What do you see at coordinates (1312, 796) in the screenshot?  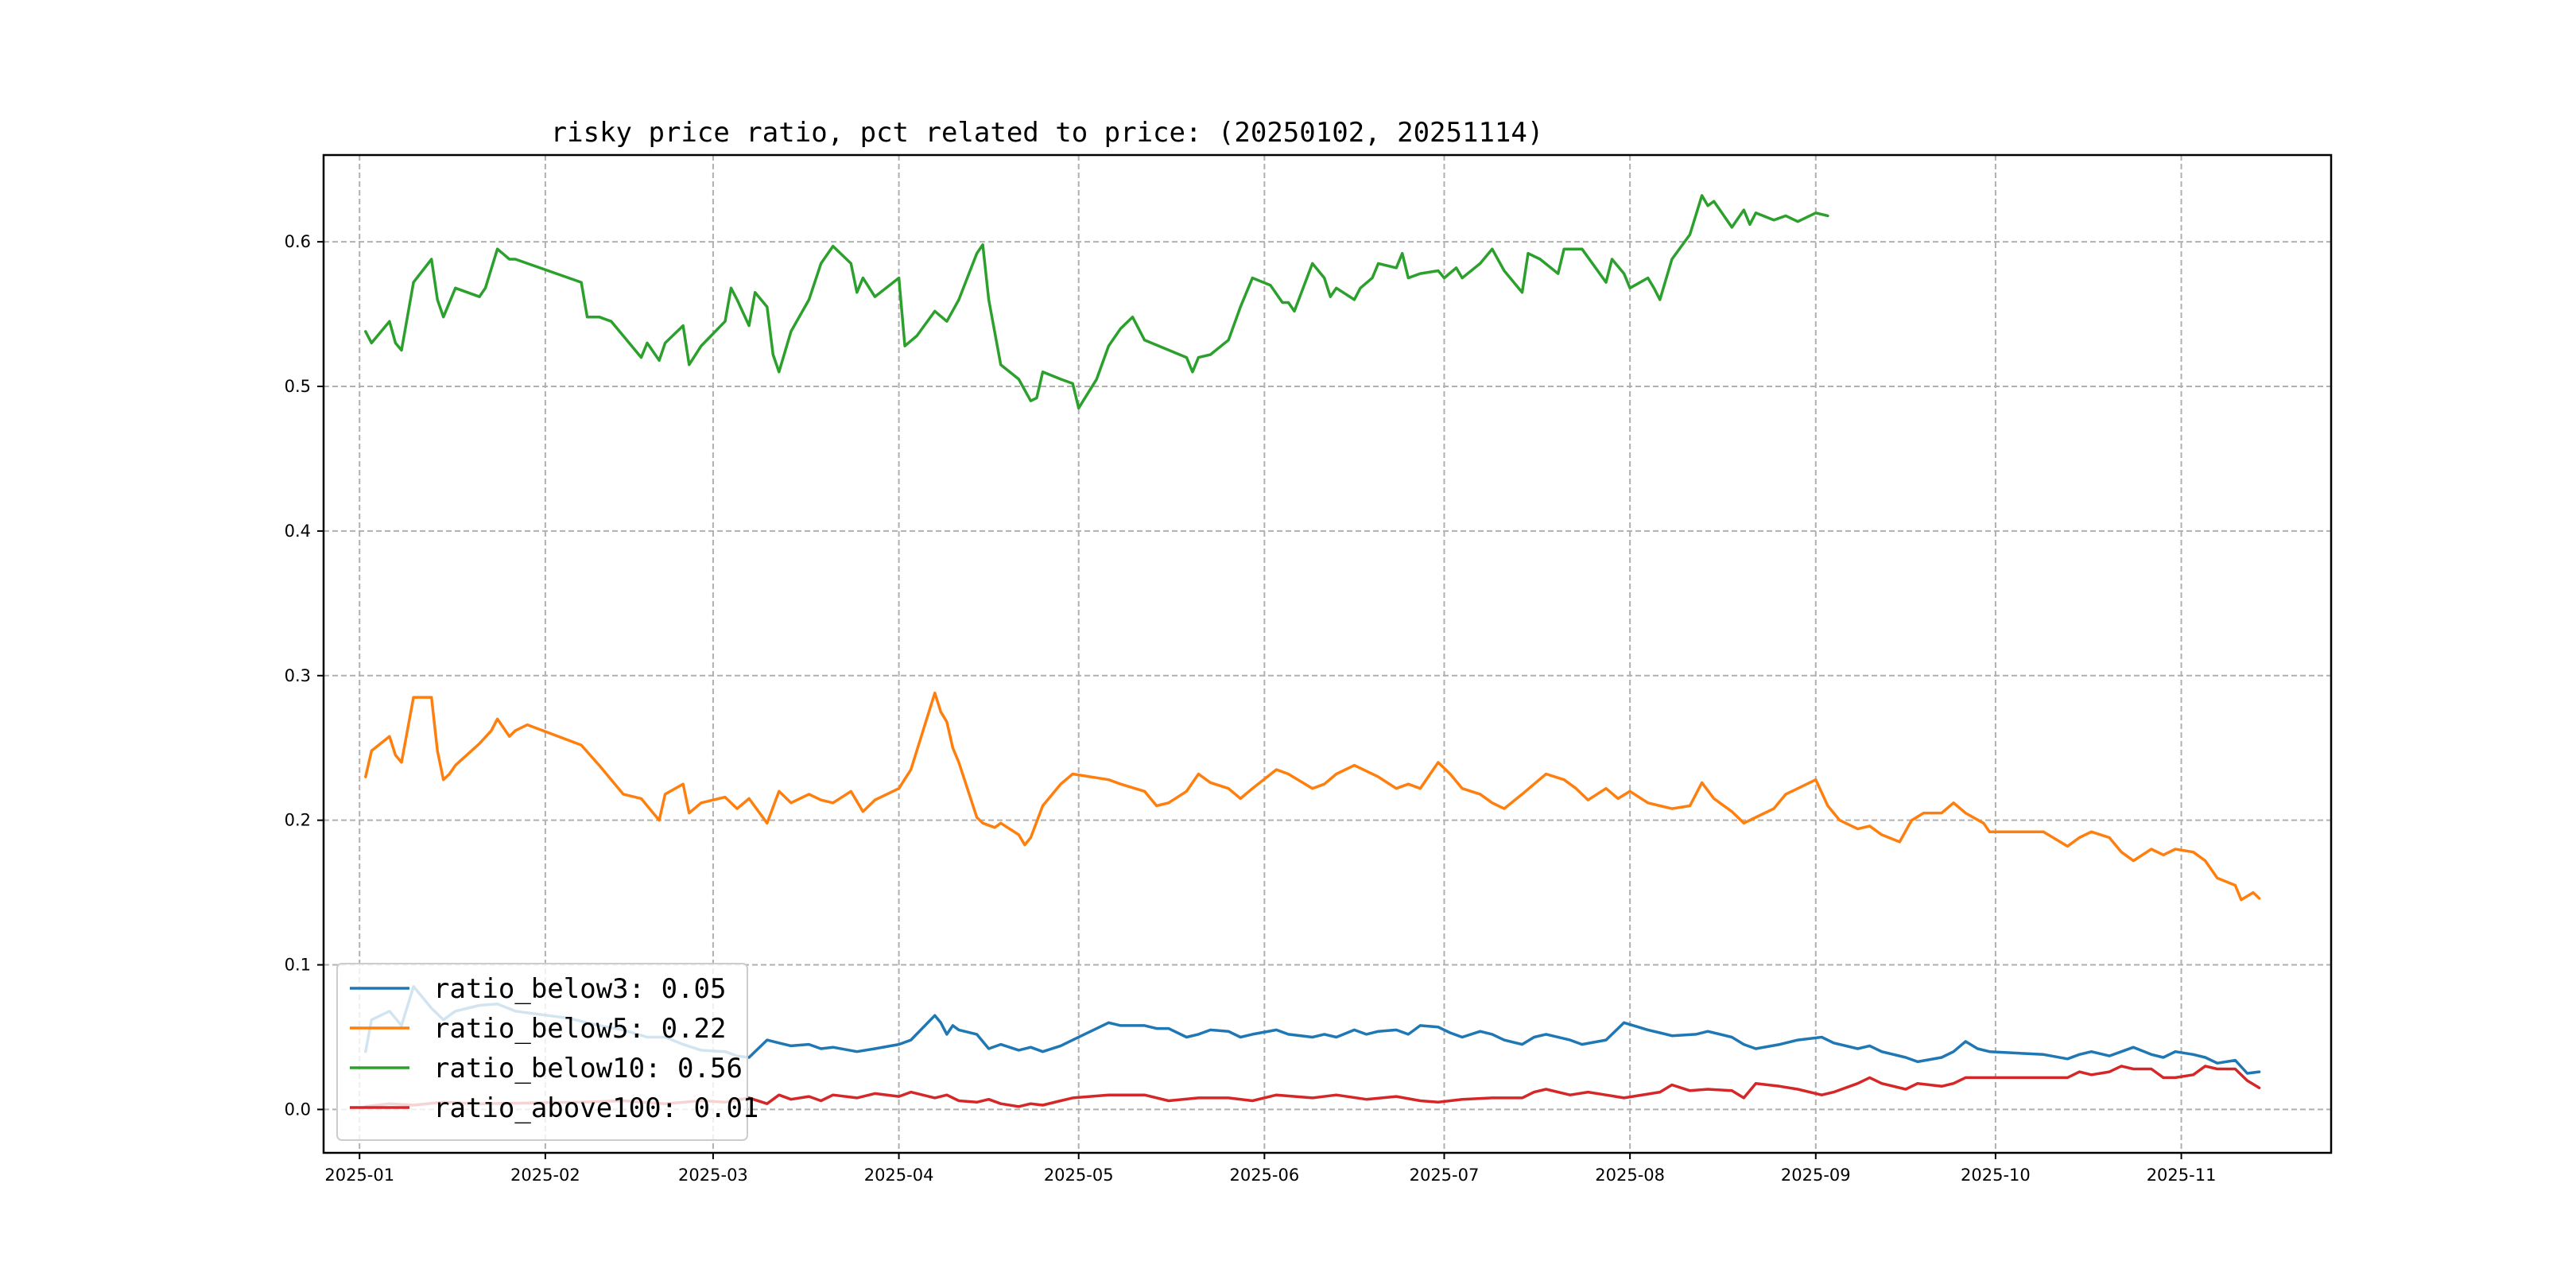 I see `series-line-ratio-below5` at bounding box center [1312, 796].